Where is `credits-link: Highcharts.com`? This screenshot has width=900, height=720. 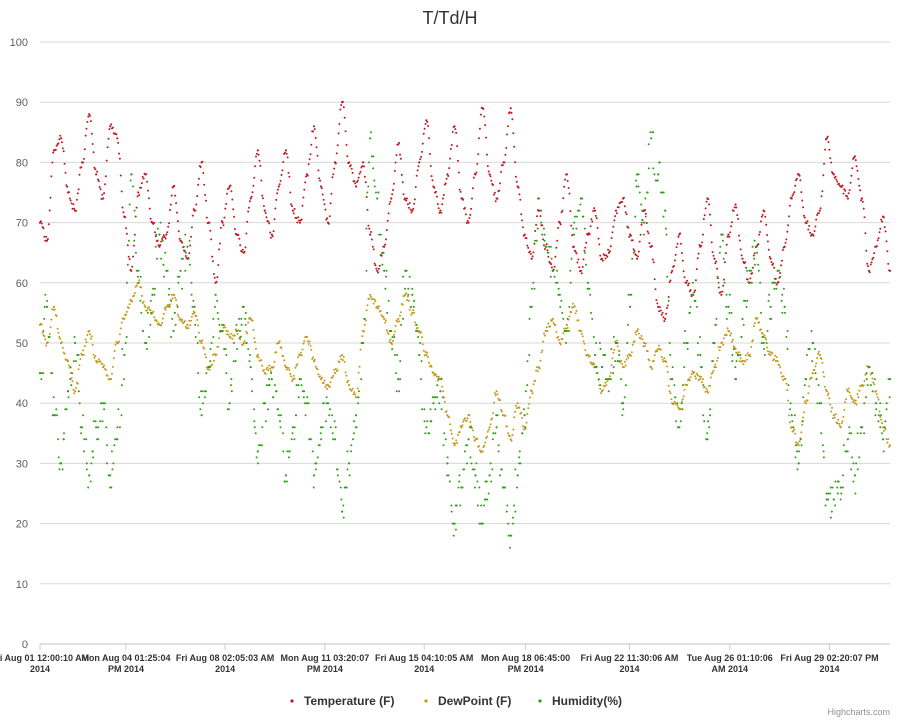
credits-link: Highcharts.com is located at coordinates (858, 712).